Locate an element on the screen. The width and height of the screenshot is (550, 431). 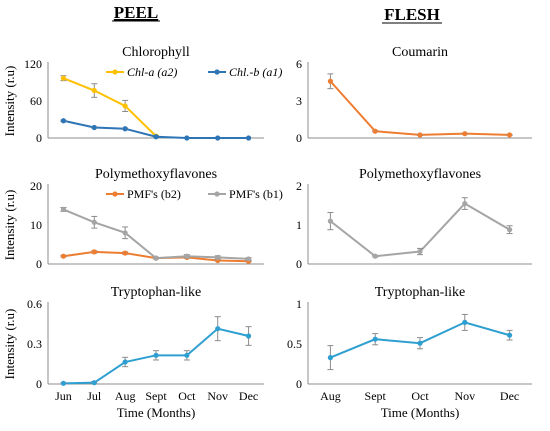
legend-entry: Chl-a (a2) is located at coordinates (152, 72).